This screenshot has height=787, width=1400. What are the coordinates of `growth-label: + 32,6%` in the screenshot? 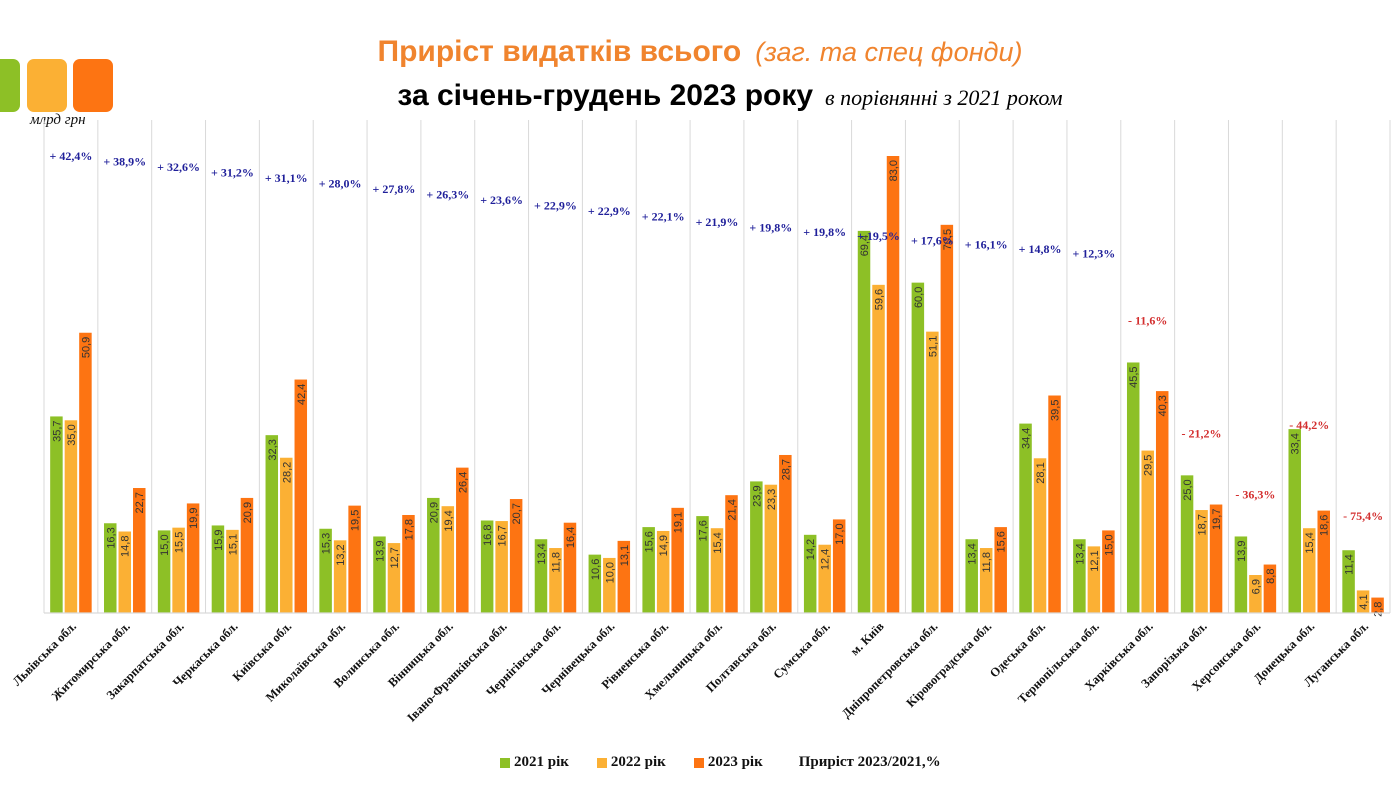 It's located at (178, 167).